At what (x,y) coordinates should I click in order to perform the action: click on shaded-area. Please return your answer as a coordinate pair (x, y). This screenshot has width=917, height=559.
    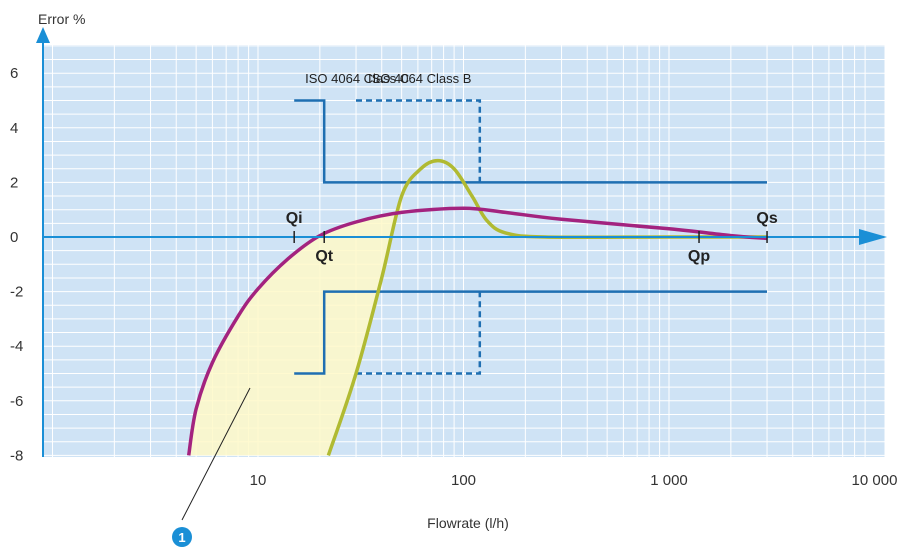
    Looking at the image, I should click on (295, 326).